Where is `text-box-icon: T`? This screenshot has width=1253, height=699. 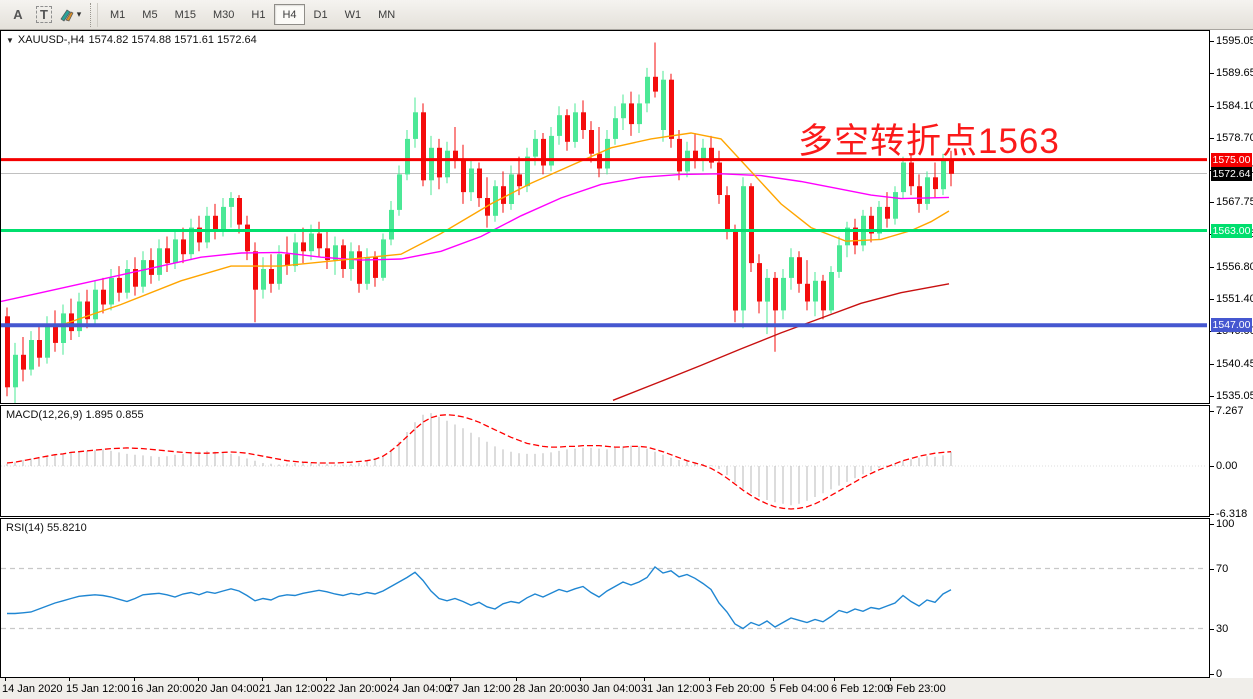
text-box-icon: T is located at coordinates (44, 14).